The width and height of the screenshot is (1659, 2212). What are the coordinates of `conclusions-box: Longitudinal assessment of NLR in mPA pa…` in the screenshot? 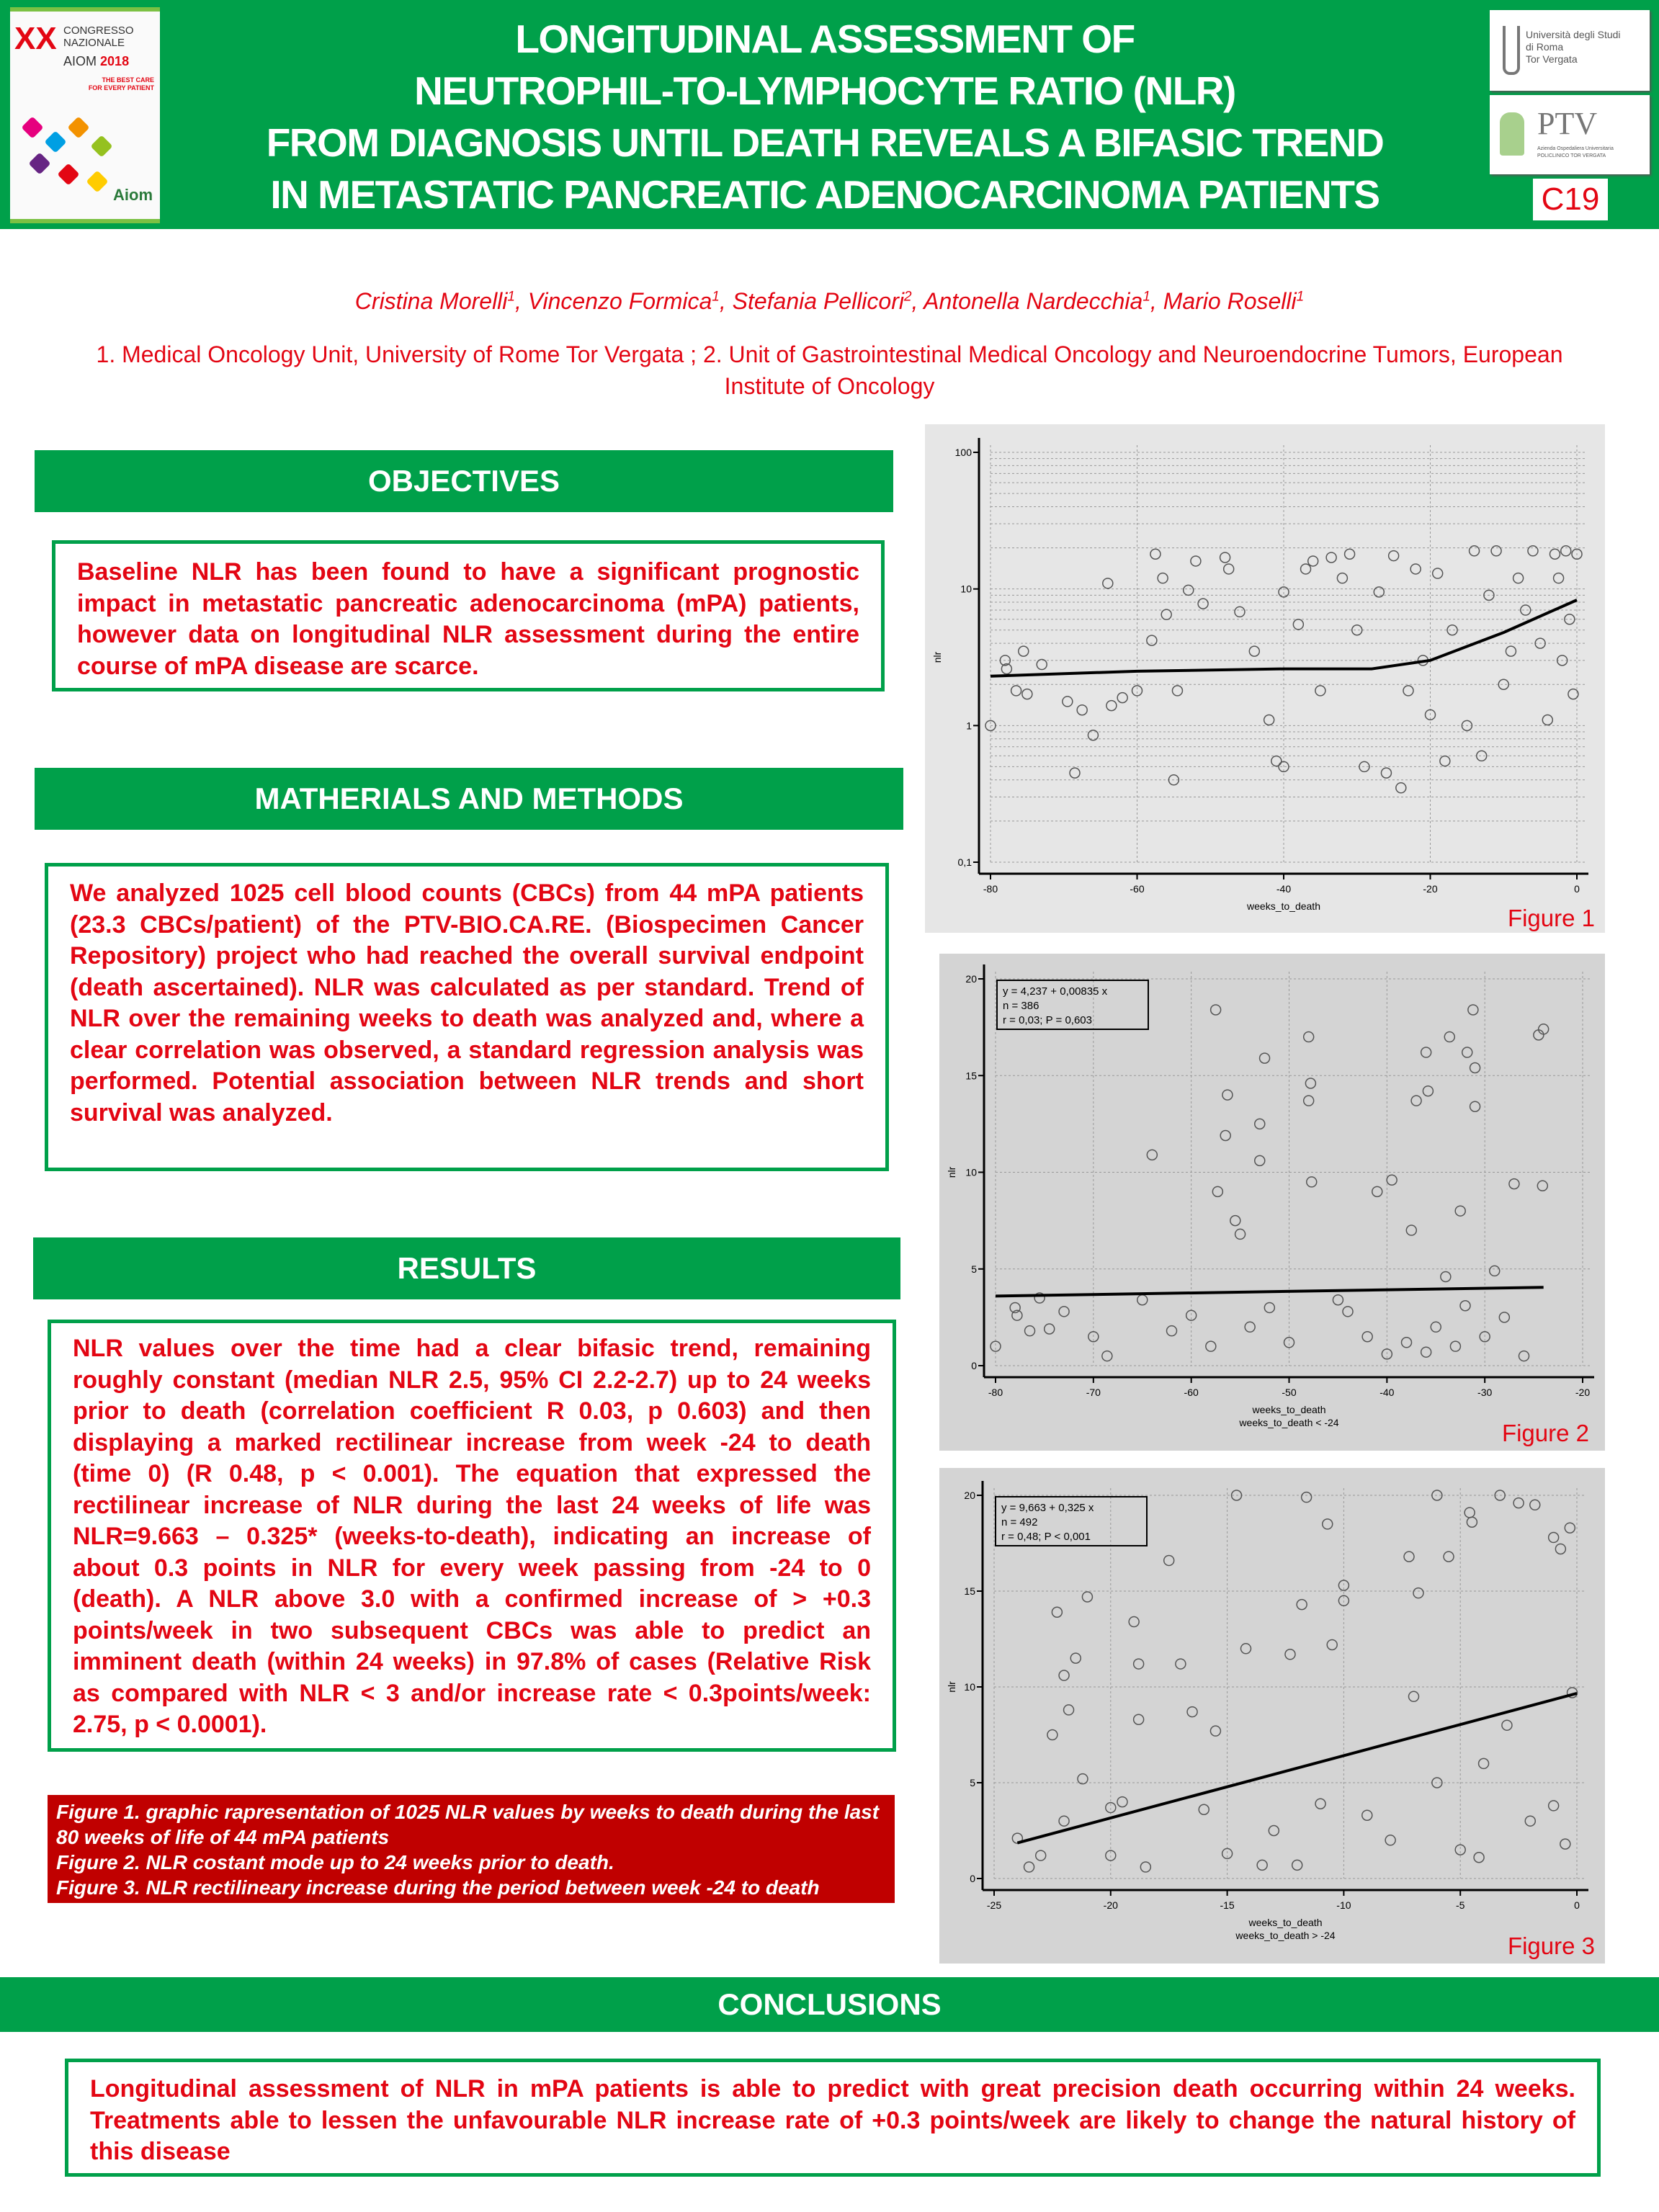 It's located at (833, 2118).